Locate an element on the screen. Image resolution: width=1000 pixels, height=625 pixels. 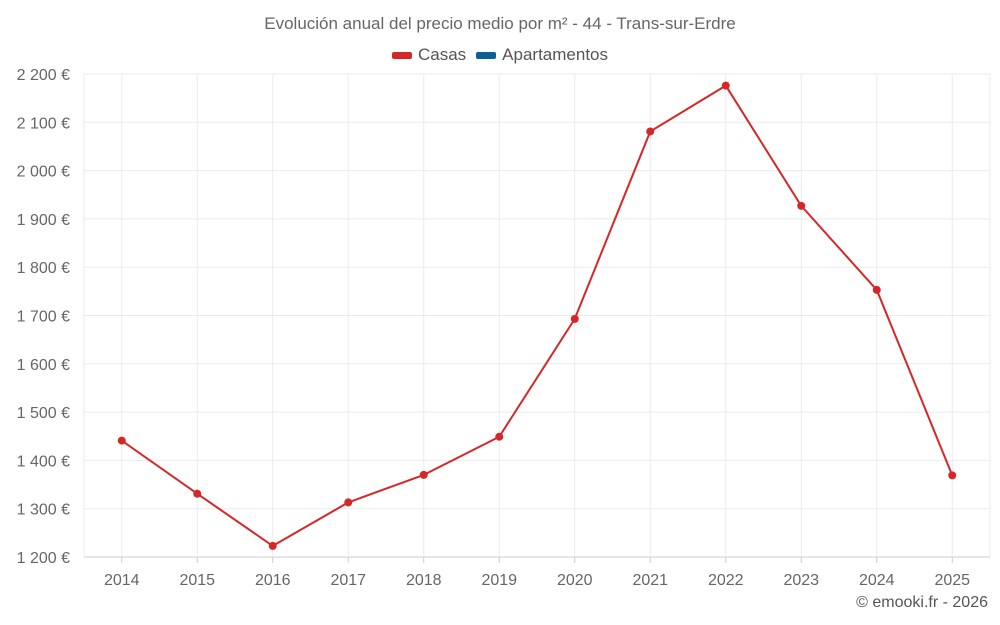
x-tick-label: 2019 is located at coordinates (499, 580).